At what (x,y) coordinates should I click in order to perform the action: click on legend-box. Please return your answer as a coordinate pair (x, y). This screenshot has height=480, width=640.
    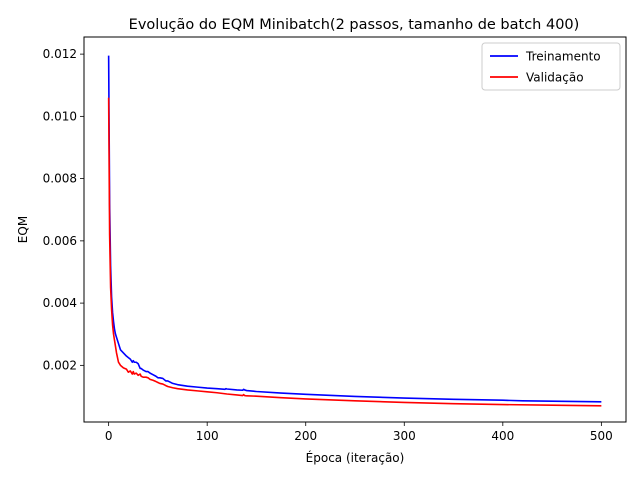
    Looking at the image, I should click on (551, 66).